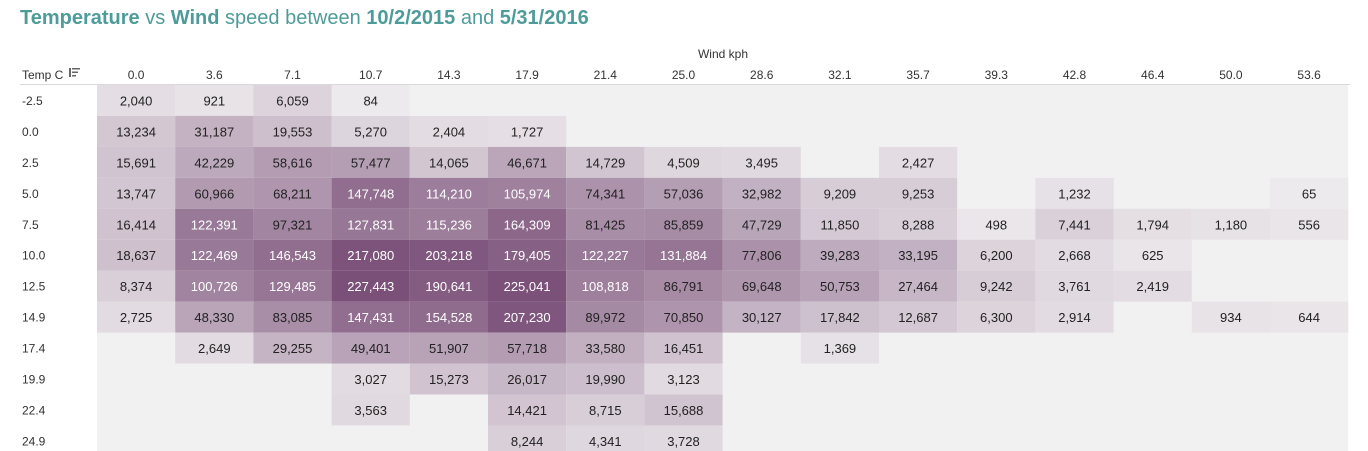 The height and width of the screenshot is (451, 1368). I want to click on sort-descending-icon, so click(74, 74).